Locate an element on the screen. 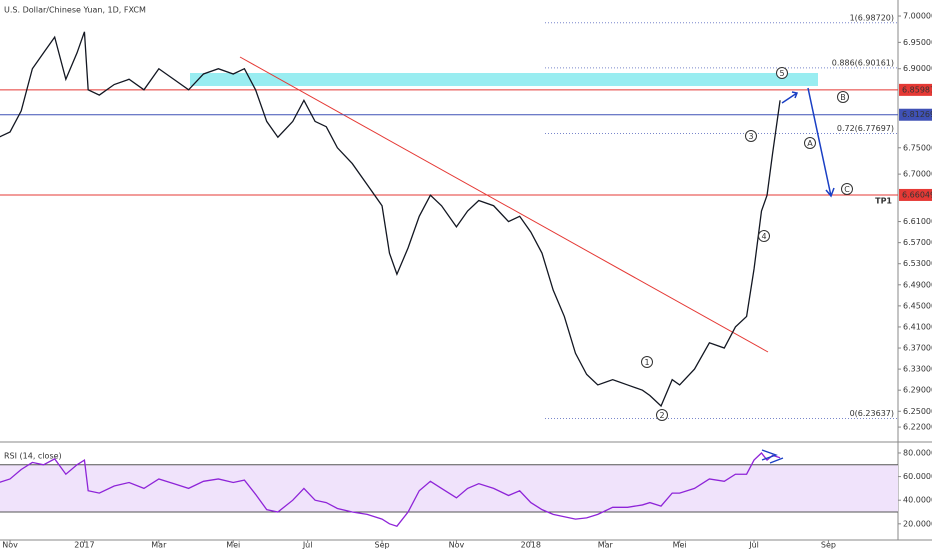 Image resolution: width=932 pixels, height=550 pixels. x-tick-label: 2018 is located at coordinates (531, 545).